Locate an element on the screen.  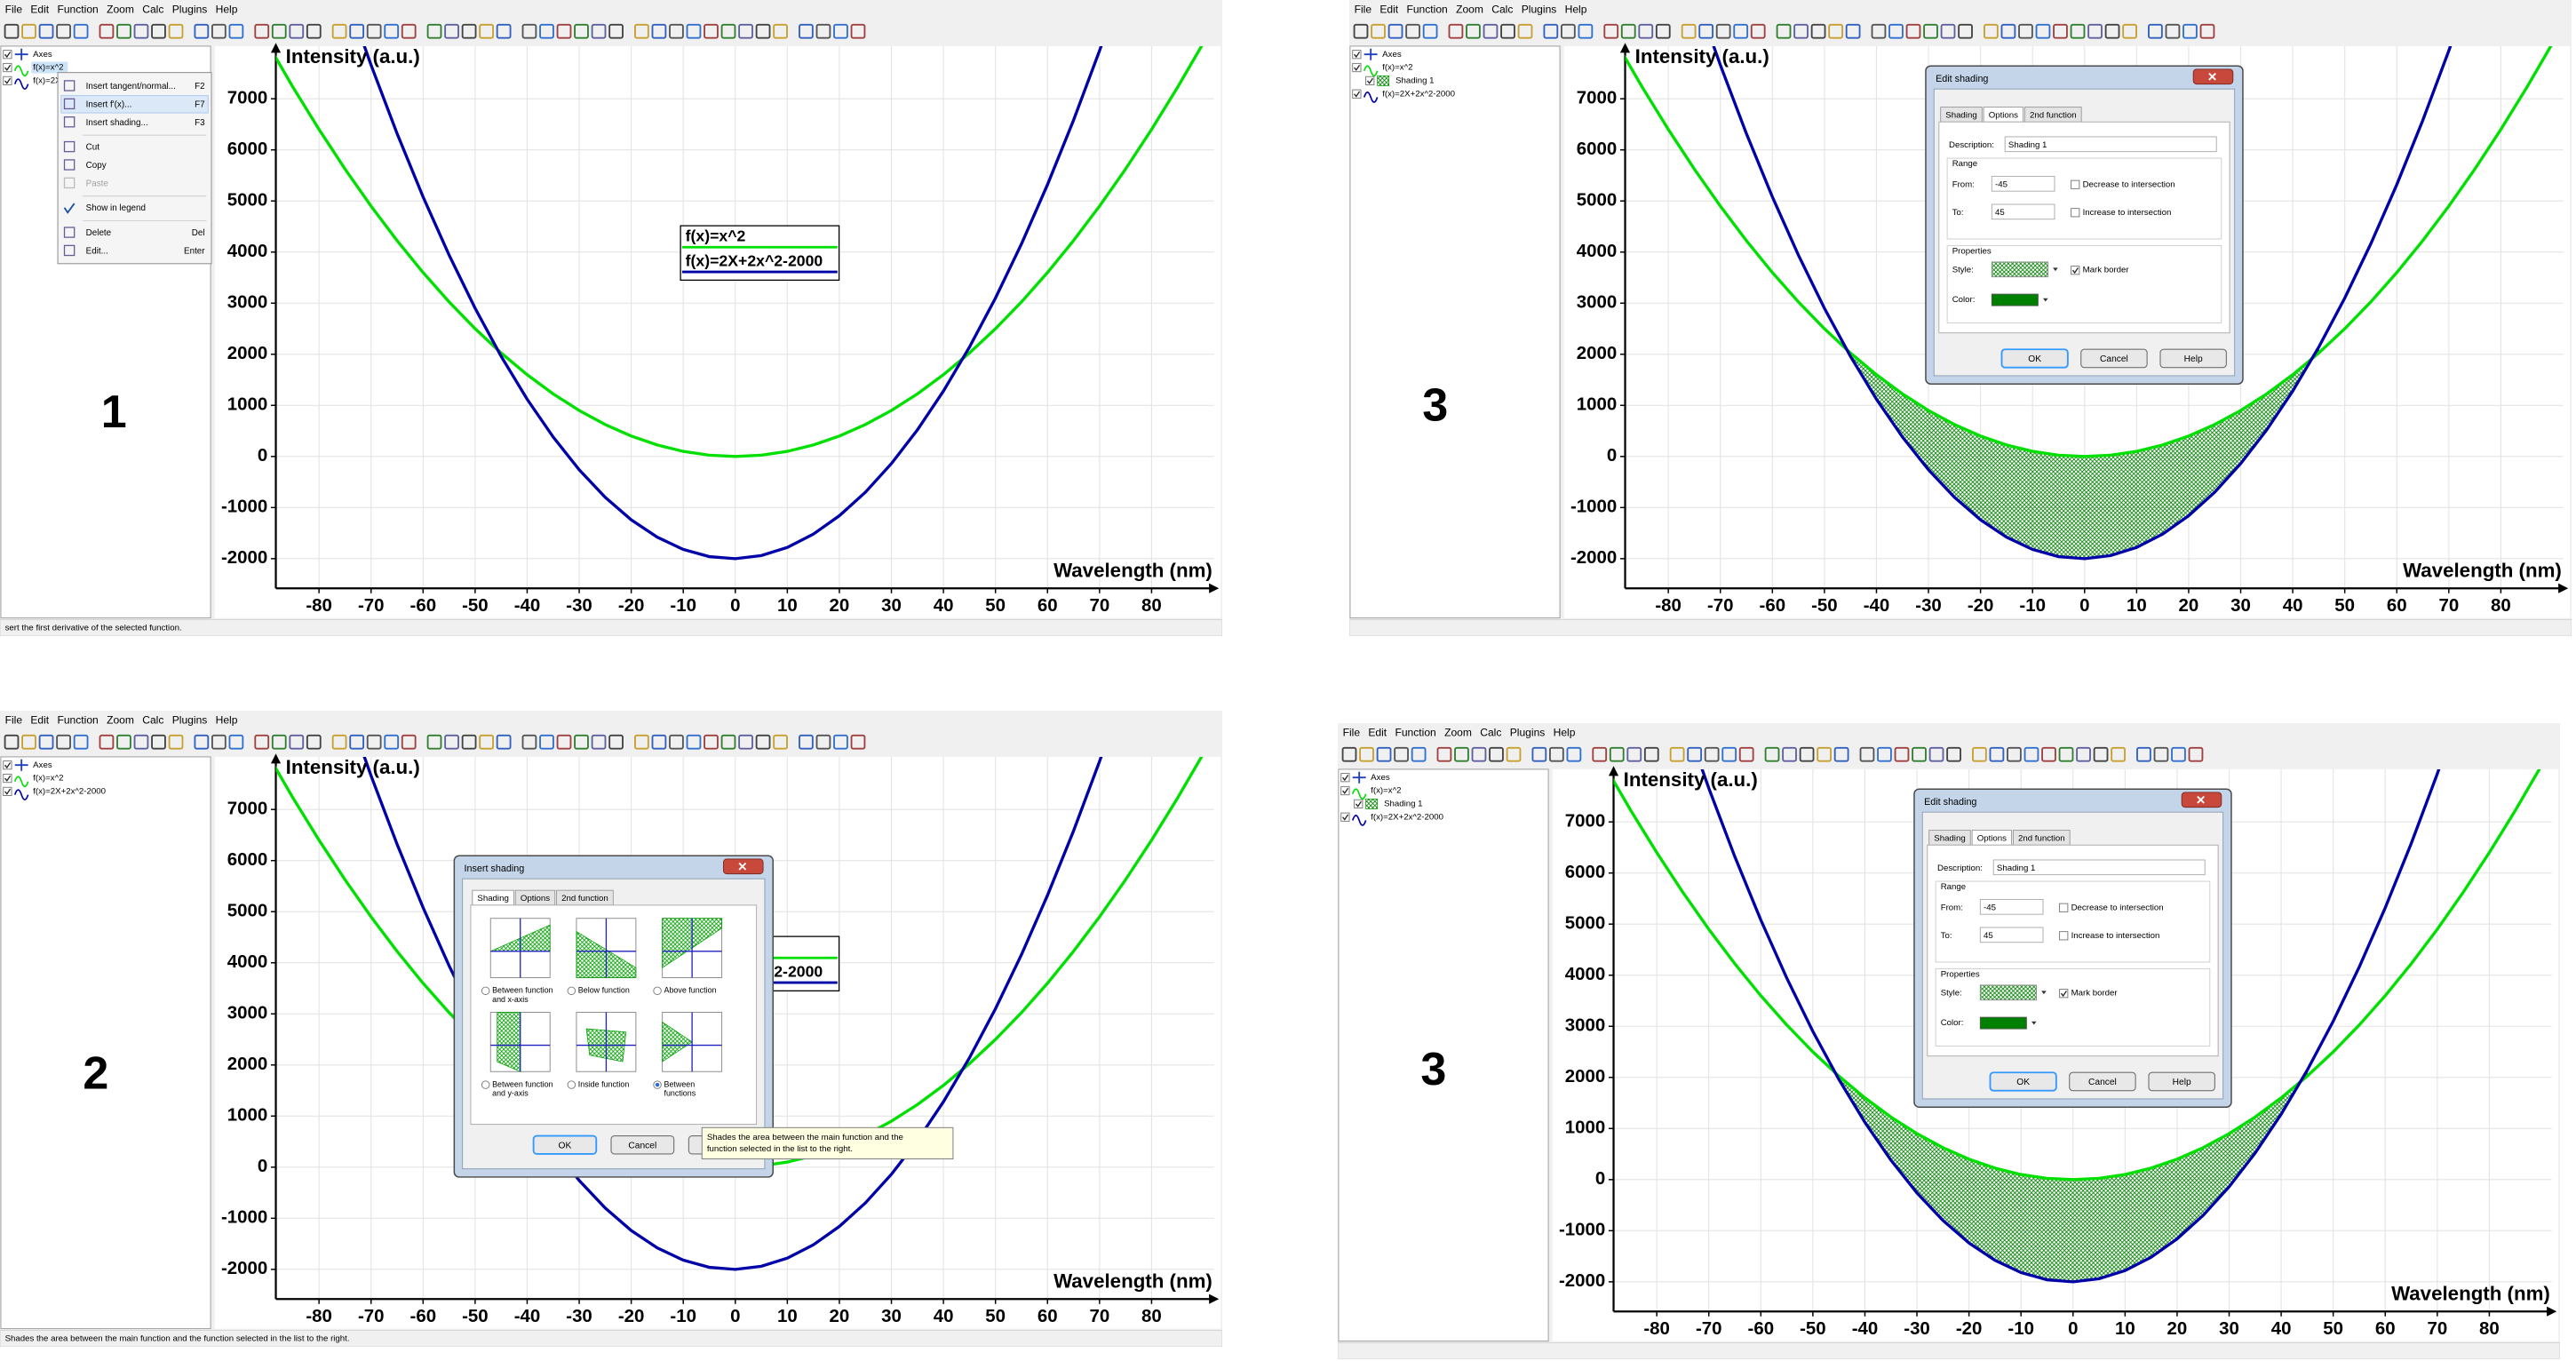
tree-item: f(x)=x^2 is located at coordinates (1386, 791).